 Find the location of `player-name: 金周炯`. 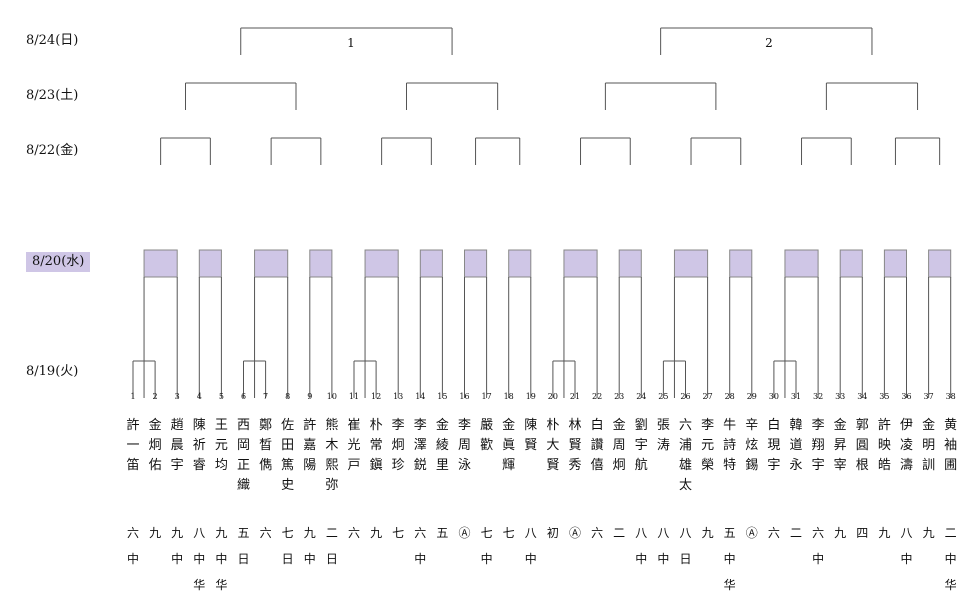

player-name: 金周炯 is located at coordinates (619, 445).